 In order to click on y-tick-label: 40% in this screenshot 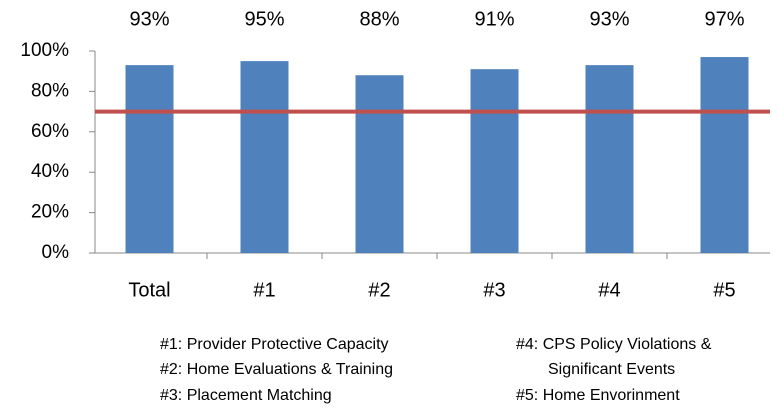, I will do `click(50, 171)`.